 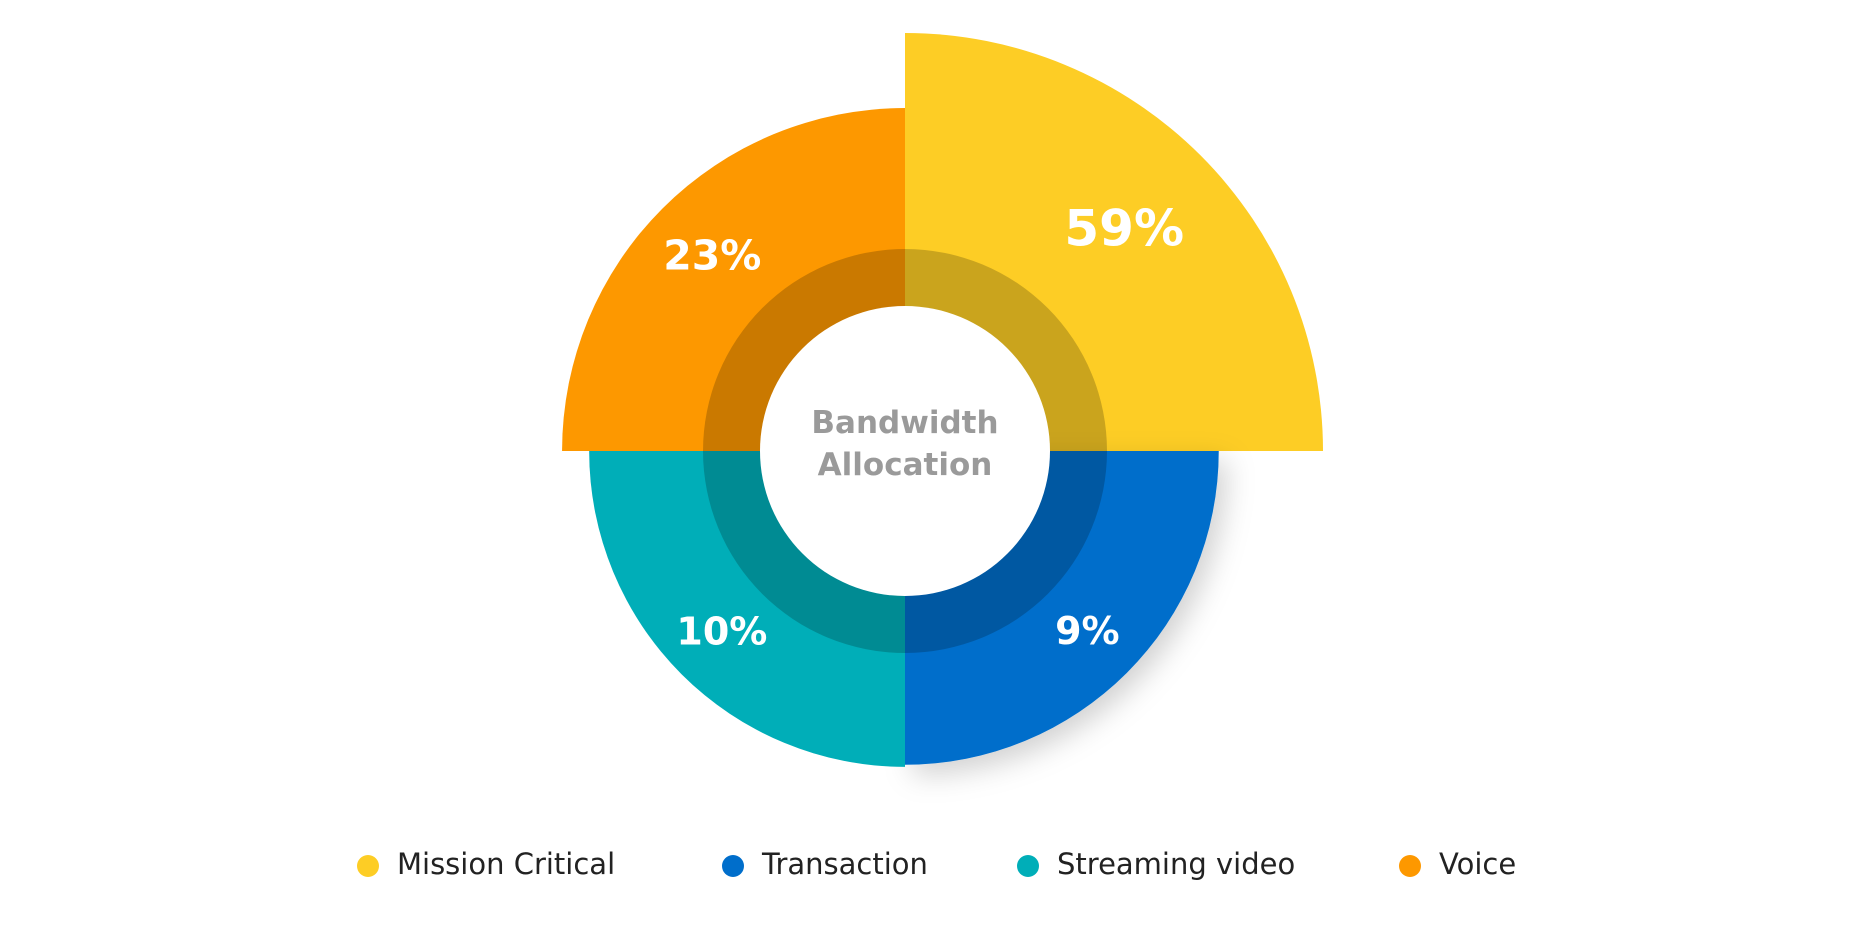 What do you see at coordinates (1477, 864) in the screenshot?
I see `legend-label: Voice` at bounding box center [1477, 864].